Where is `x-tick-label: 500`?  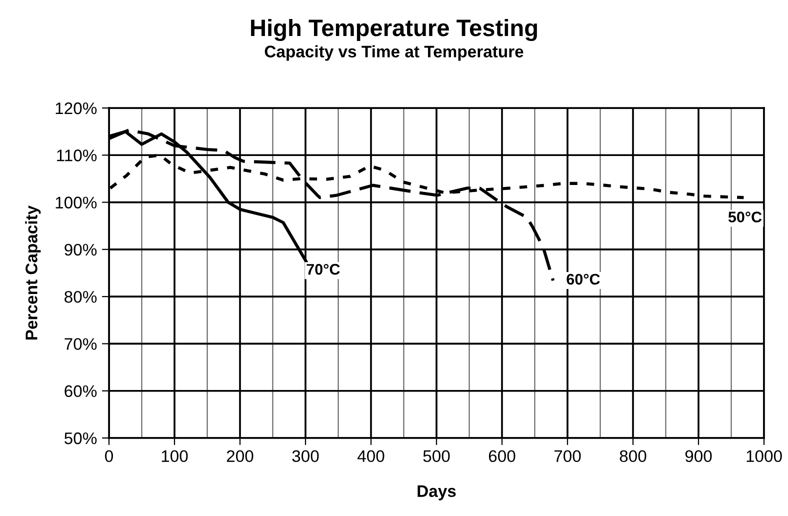 x-tick-label: 500 is located at coordinates (436, 456).